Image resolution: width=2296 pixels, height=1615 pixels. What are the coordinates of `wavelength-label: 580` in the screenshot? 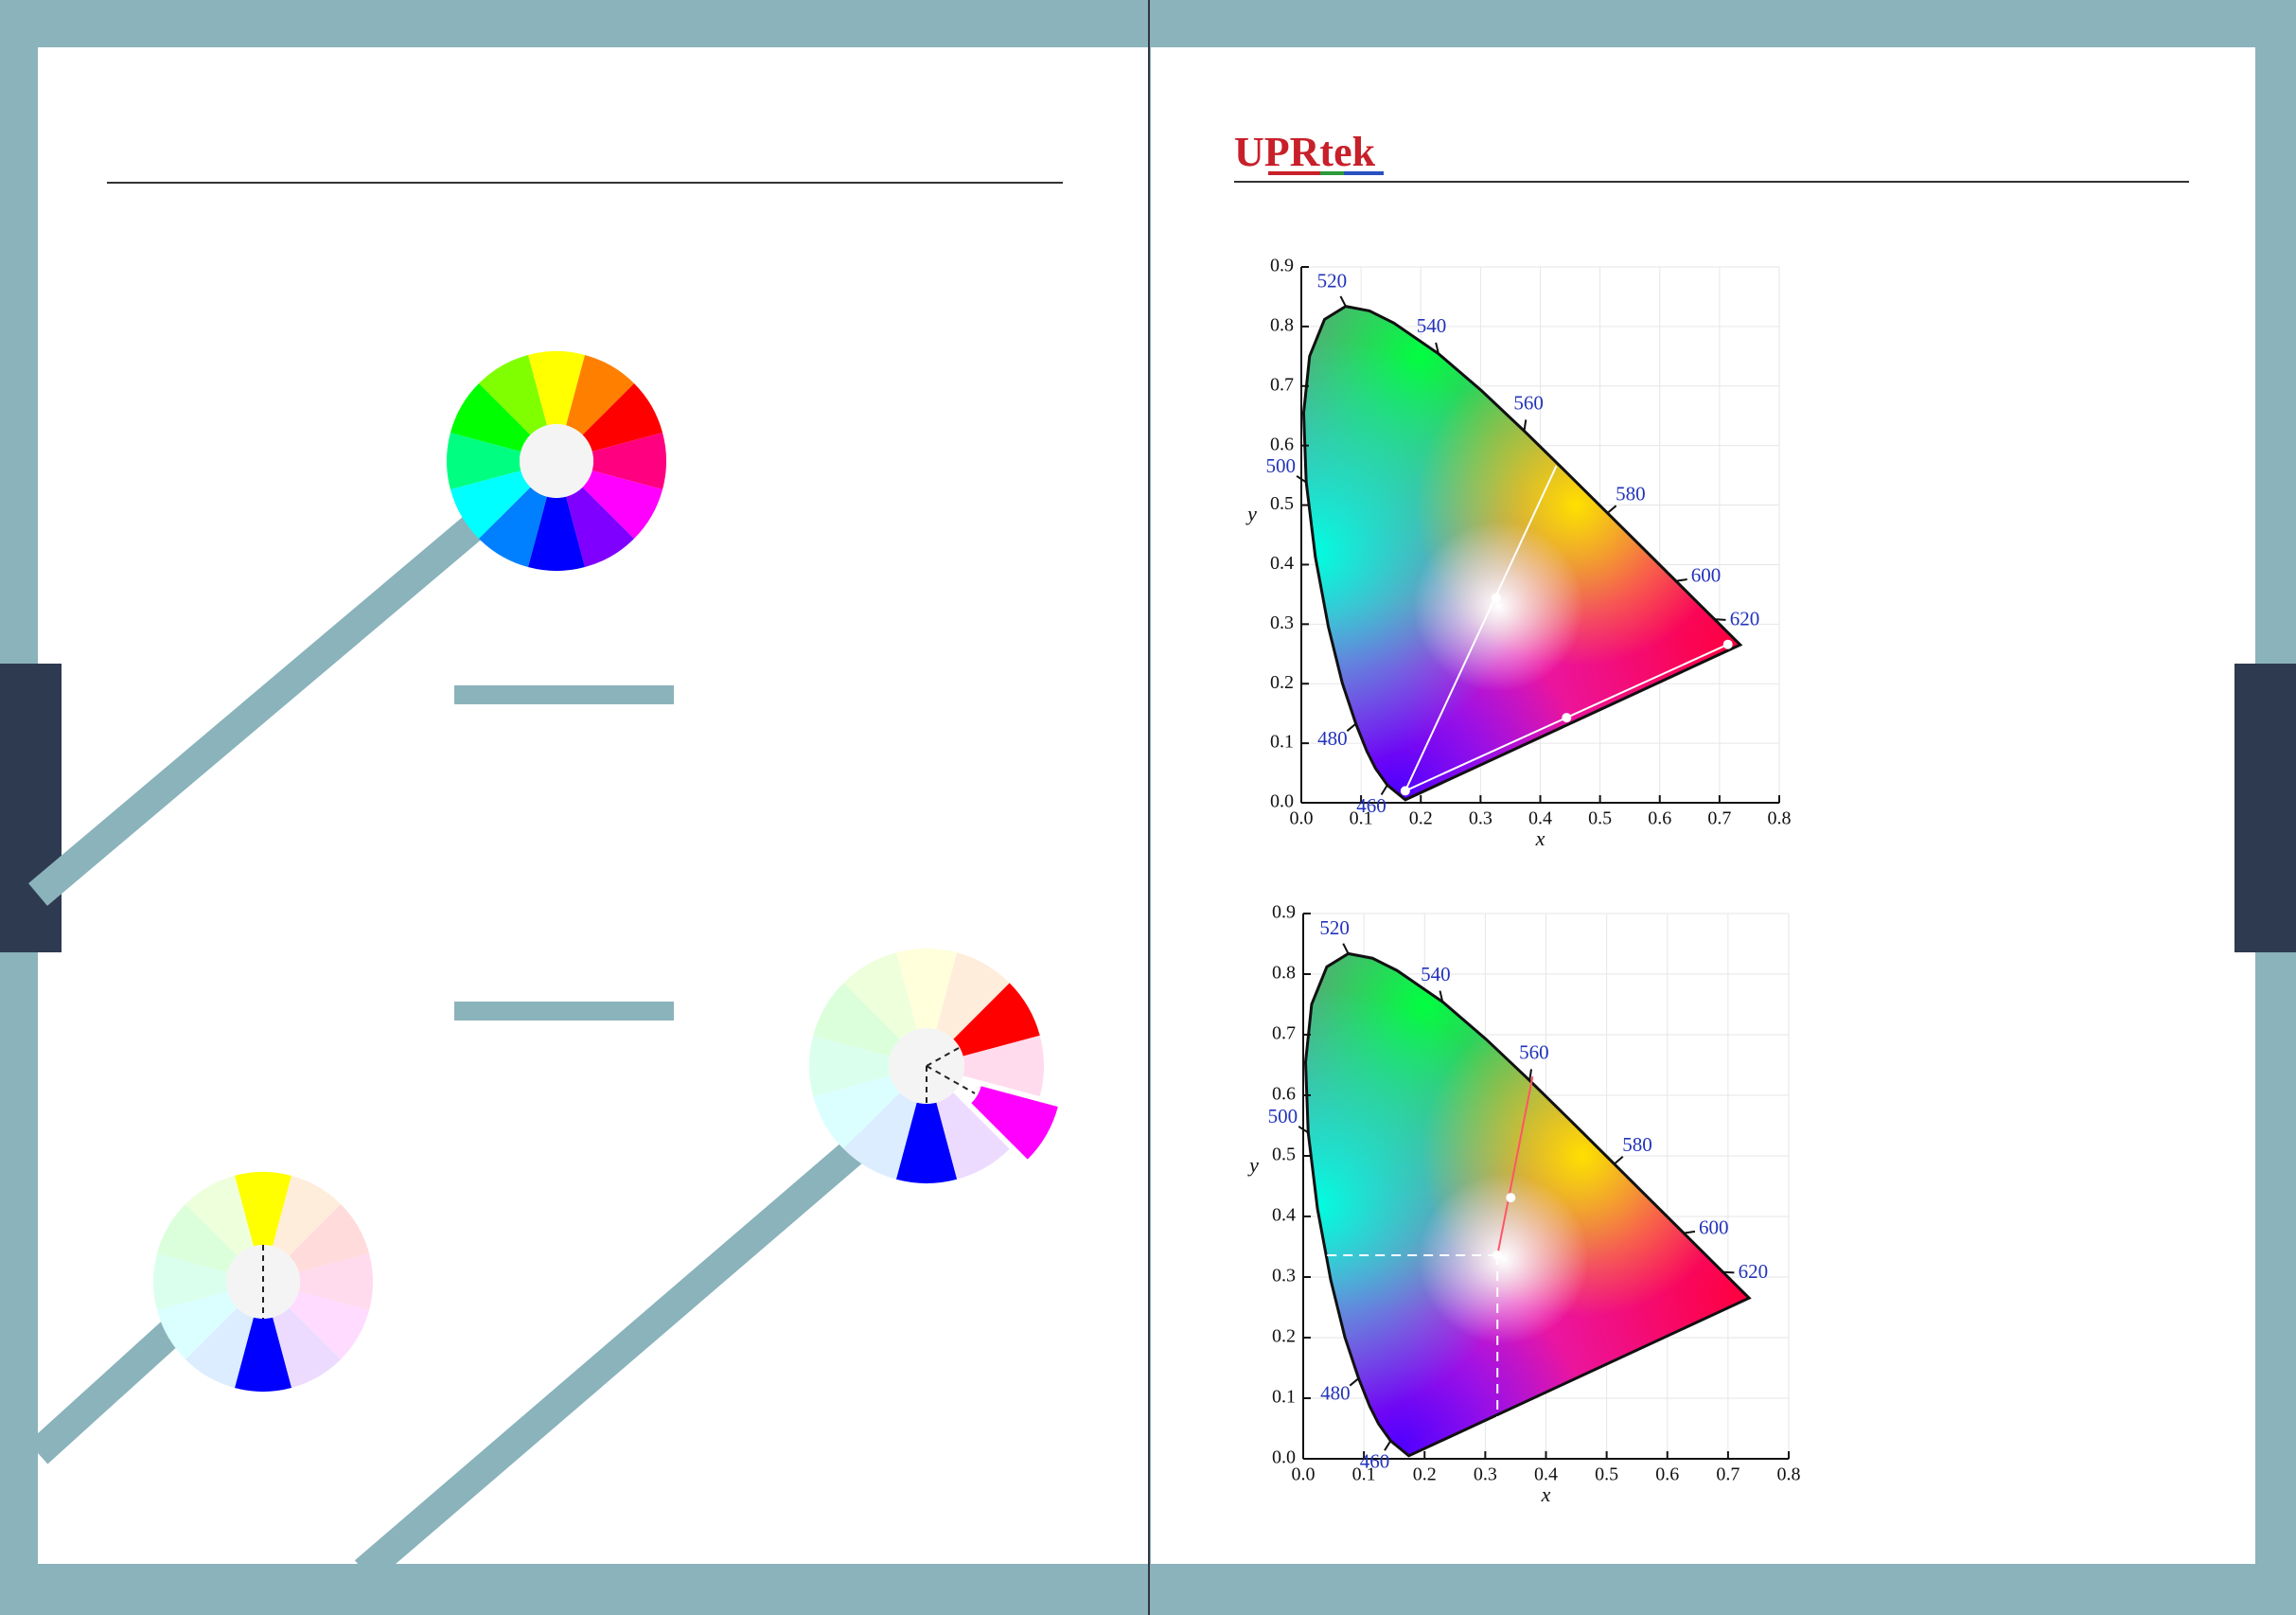 It's located at (1637, 1144).